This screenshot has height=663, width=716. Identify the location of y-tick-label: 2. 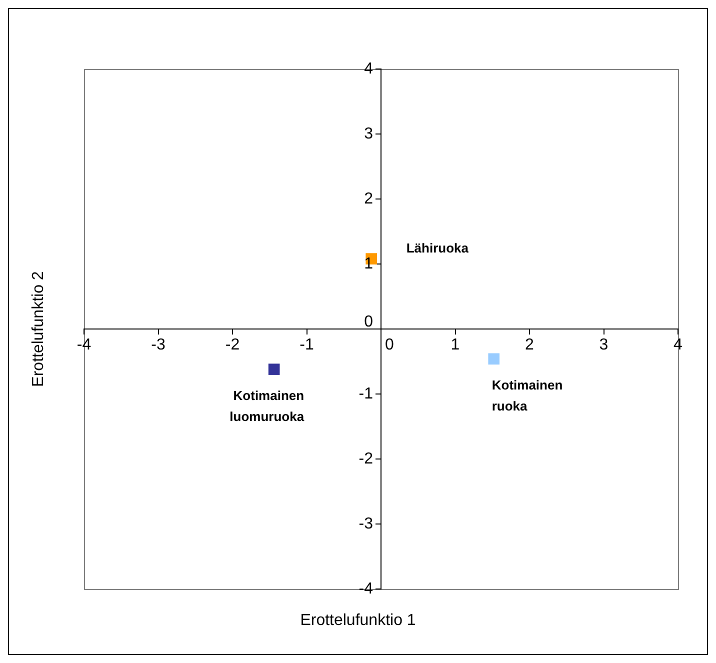
(369, 199).